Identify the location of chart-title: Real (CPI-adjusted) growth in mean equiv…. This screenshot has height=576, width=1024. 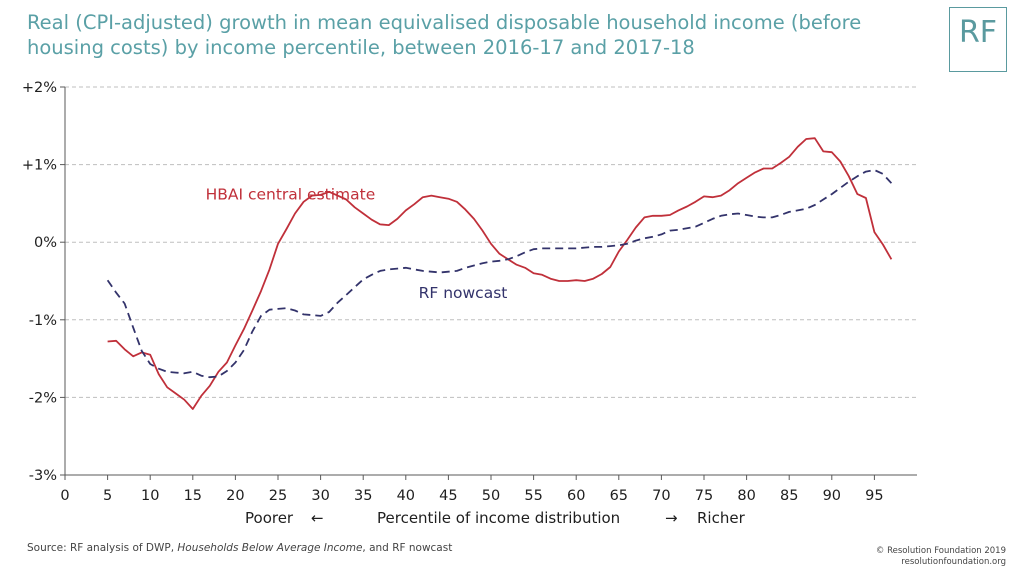
(444, 35).